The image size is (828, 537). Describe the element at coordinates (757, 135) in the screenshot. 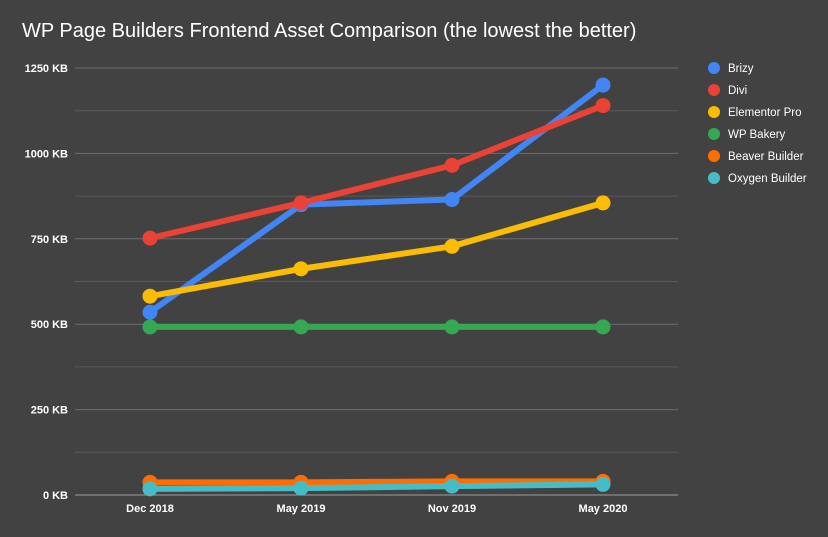

I see `legend-label: WP Bakery` at that location.